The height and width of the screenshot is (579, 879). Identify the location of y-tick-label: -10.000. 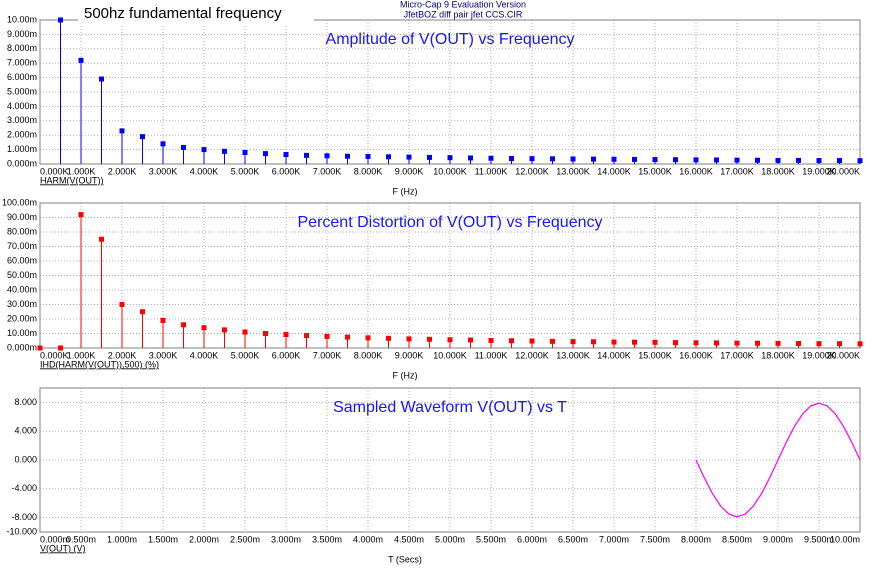
(21, 531).